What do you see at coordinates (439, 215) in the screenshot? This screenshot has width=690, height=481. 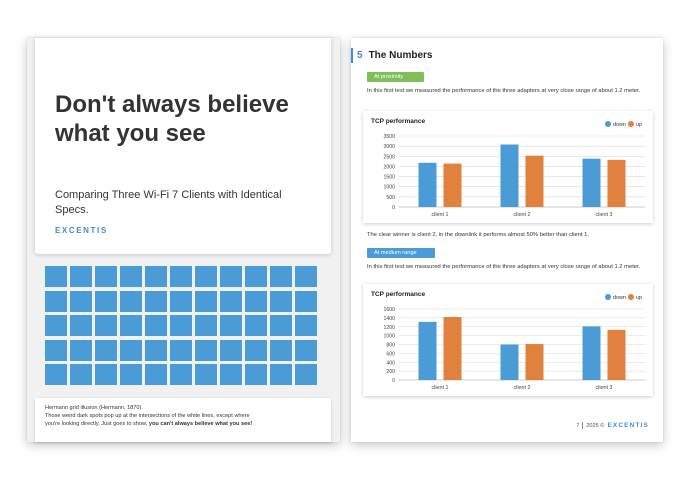 I see `x-tick-label: client 1` at bounding box center [439, 215].